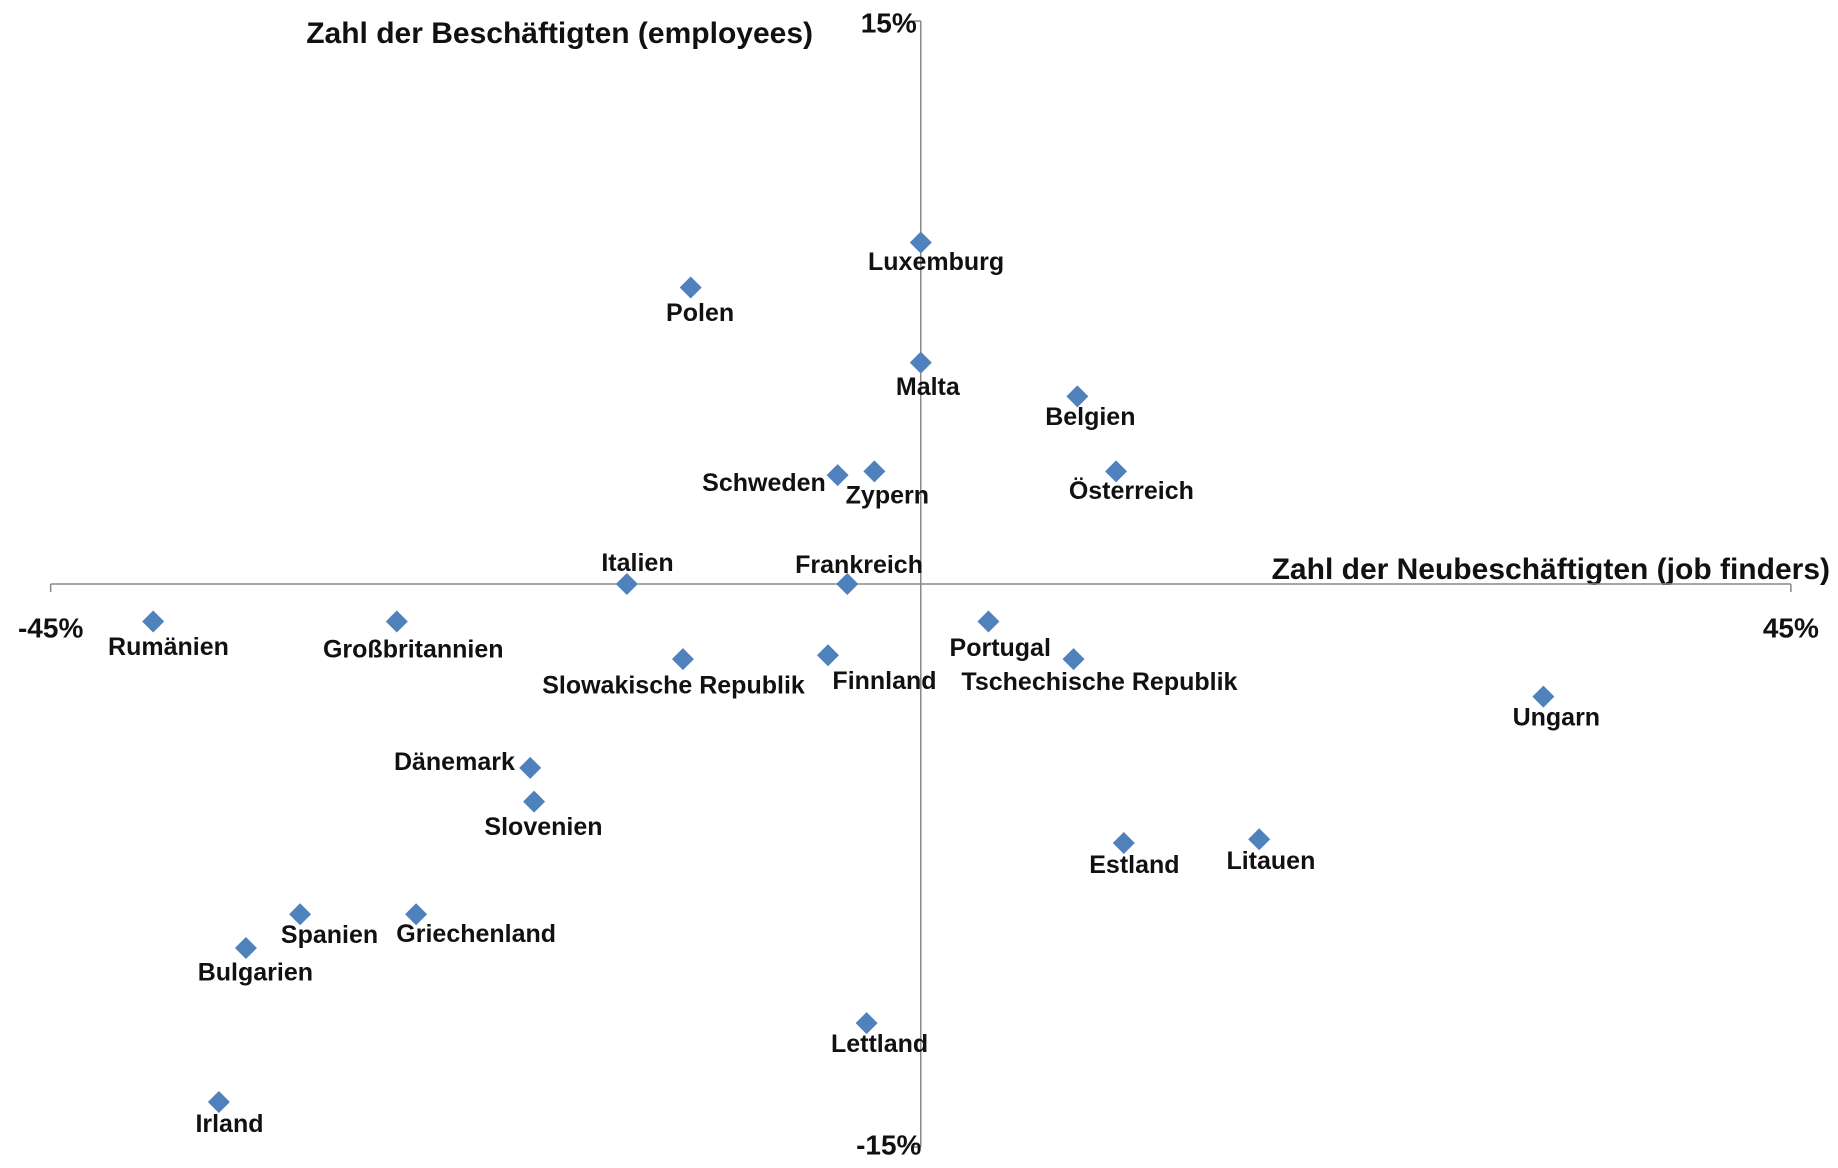 The image size is (1838, 1168). I want to click on x-axis-title: Zahl der Neubeschäftigten (job finders), so click(1551, 569).